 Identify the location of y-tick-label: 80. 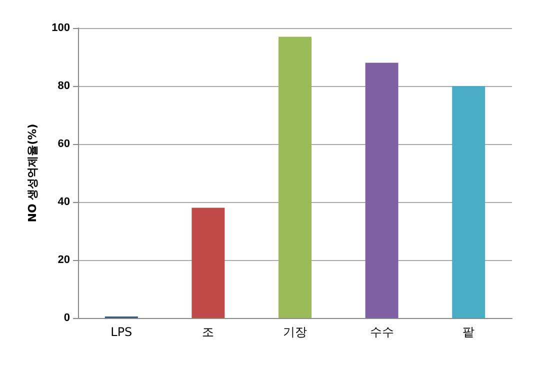
(64, 86).